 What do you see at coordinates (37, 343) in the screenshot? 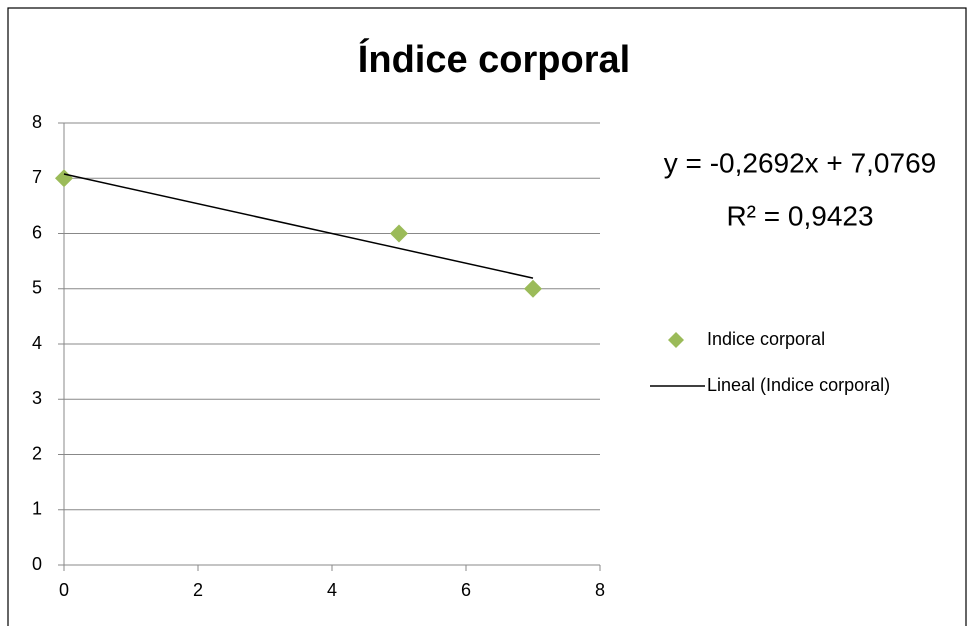
I see `y-tick-label: 4` at bounding box center [37, 343].